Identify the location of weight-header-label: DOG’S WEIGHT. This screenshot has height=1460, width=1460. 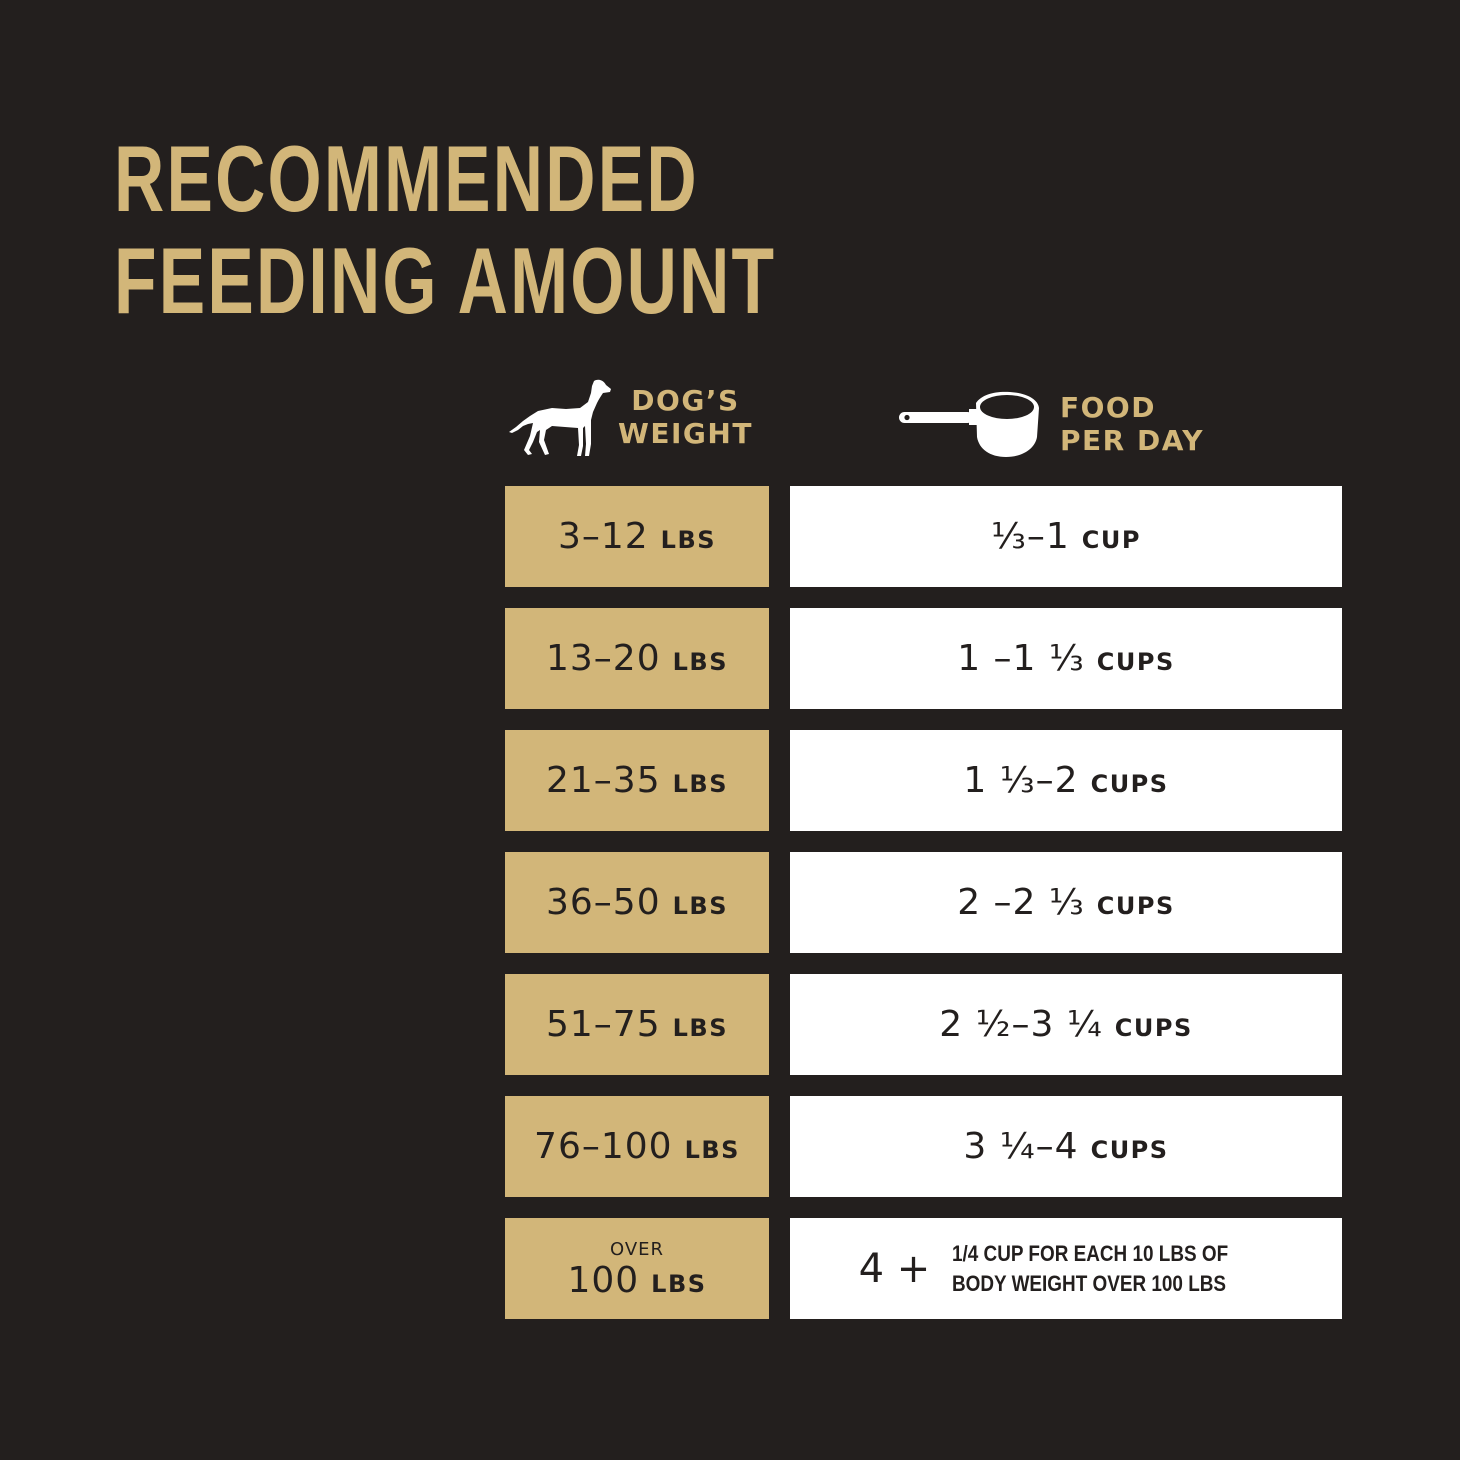
(685, 417).